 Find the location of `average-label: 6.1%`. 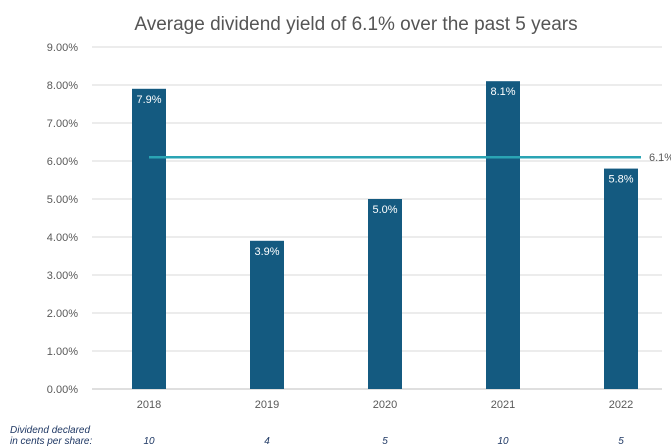

average-label: 6.1% is located at coordinates (660, 158).